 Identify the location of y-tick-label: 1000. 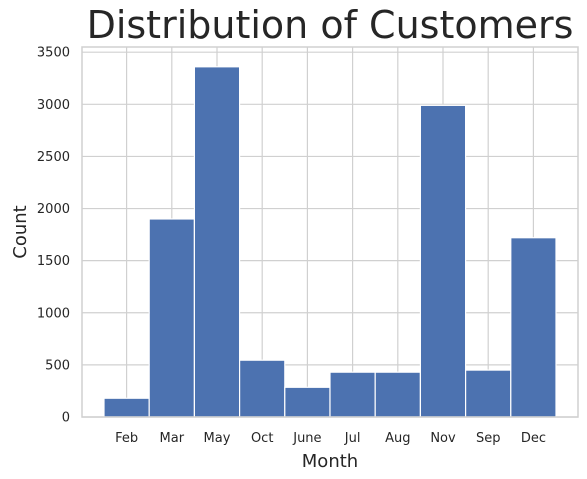
(53, 313).